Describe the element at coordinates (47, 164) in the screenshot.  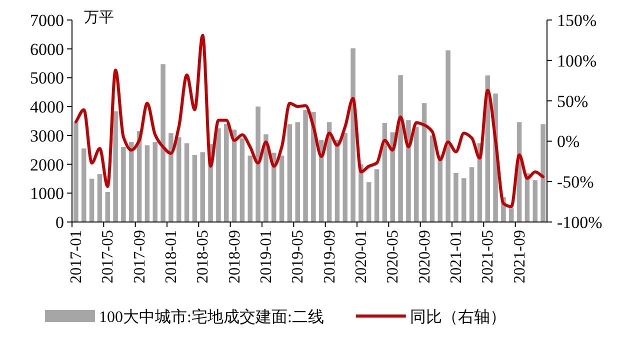
I see `y-tick-label: 2000` at that location.